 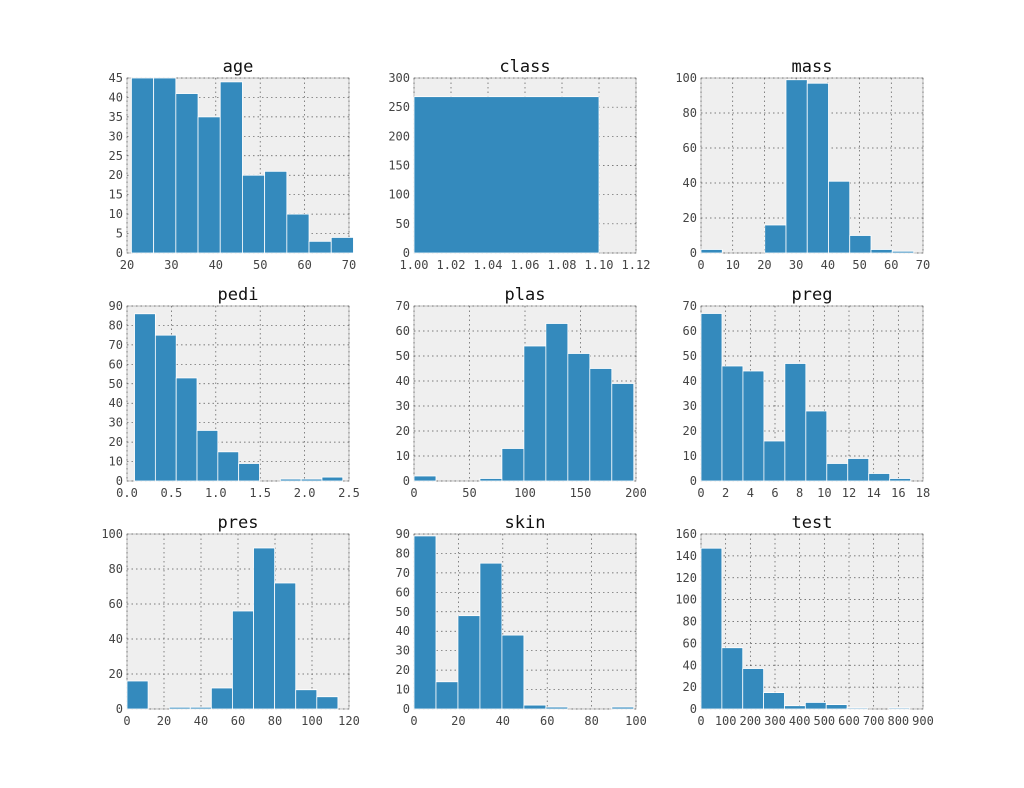 I want to click on panel-title: skin, so click(x=525, y=523).